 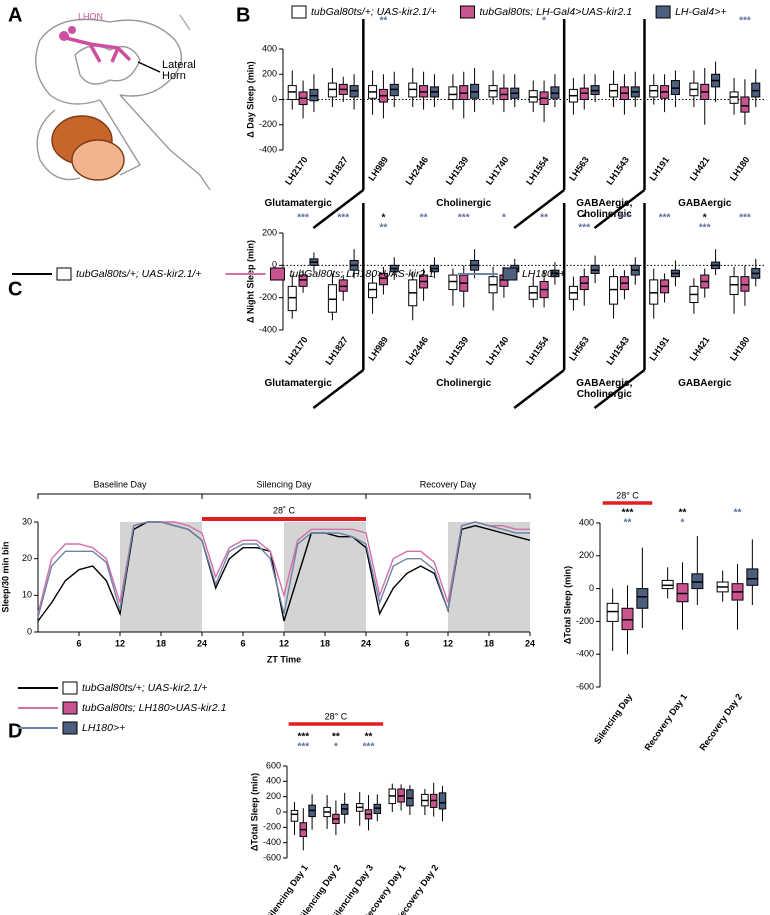 What do you see at coordinates (567, 605) in the screenshot?
I see `y-axis-label: ΔTotal Sleep (min)` at bounding box center [567, 605].